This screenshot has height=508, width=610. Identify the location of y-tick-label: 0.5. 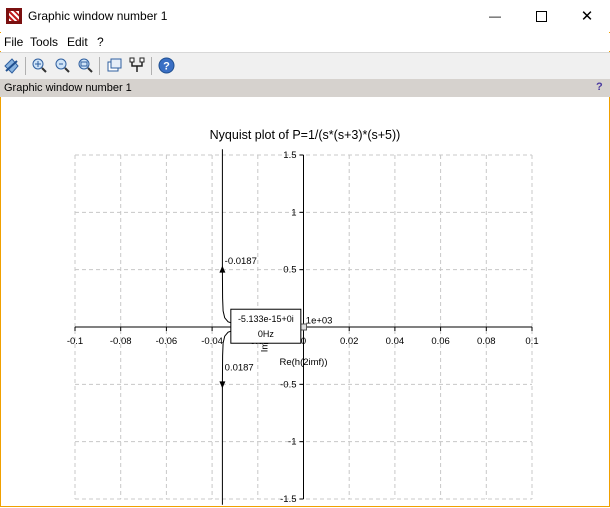
(289, 270).